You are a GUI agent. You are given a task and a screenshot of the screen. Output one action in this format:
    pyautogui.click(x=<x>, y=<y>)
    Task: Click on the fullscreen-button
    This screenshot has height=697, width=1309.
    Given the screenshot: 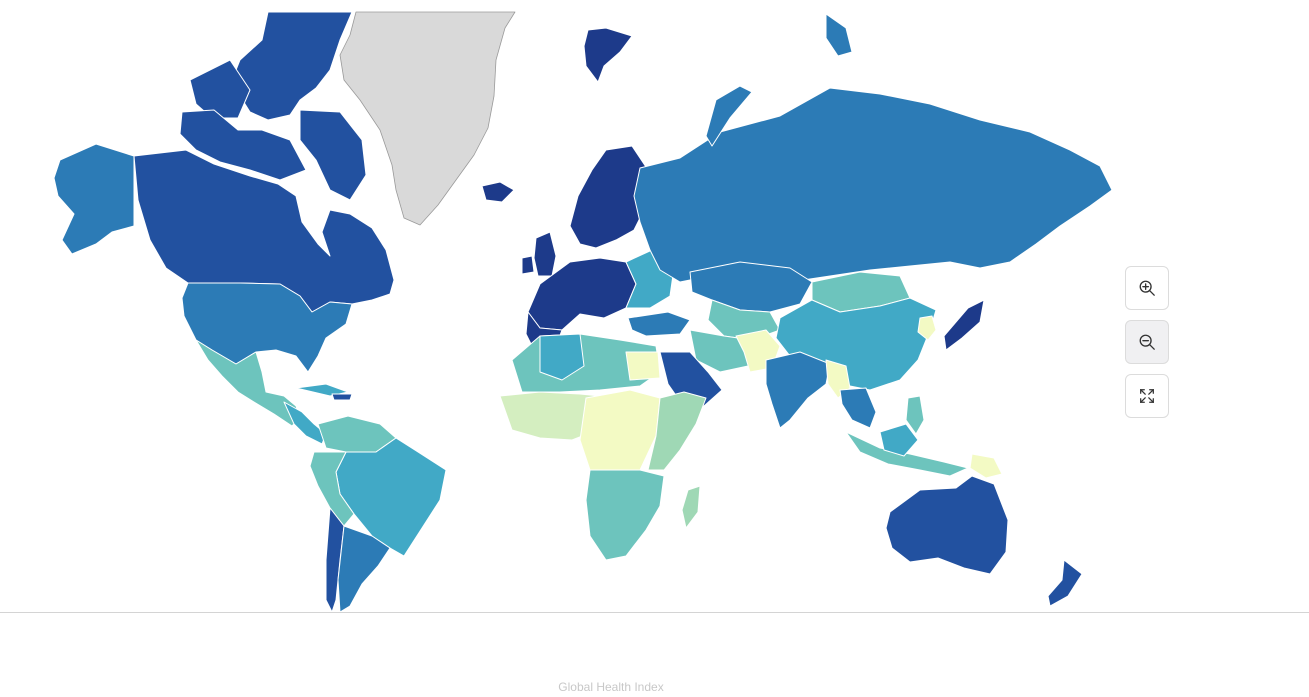 What is the action you would take?
    pyautogui.click(x=1147, y=396)
    